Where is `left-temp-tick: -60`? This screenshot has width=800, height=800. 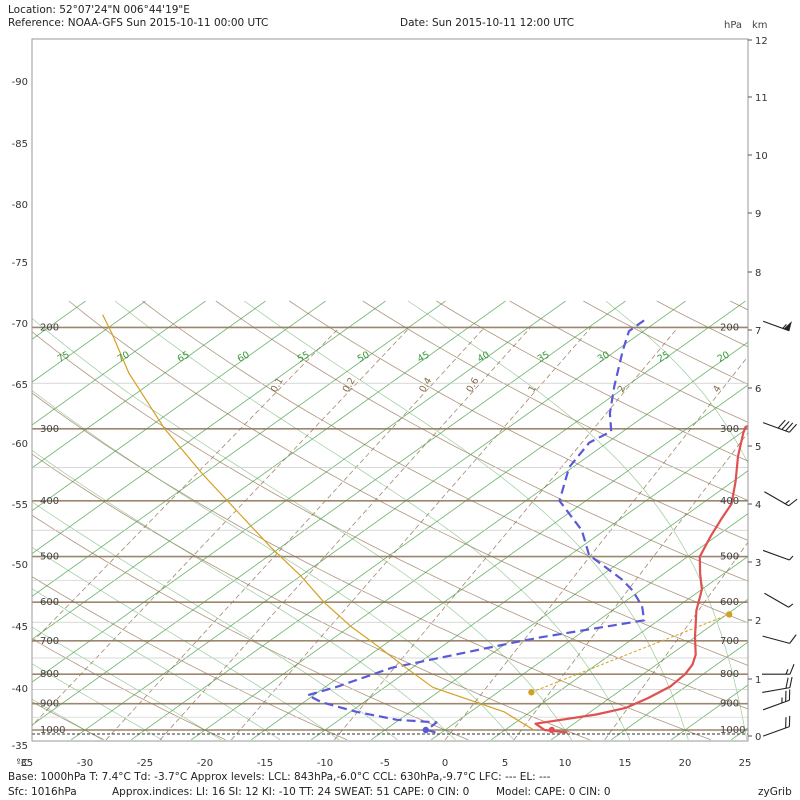
left-temp-tick: -60 is located at coordinates (20, 444).